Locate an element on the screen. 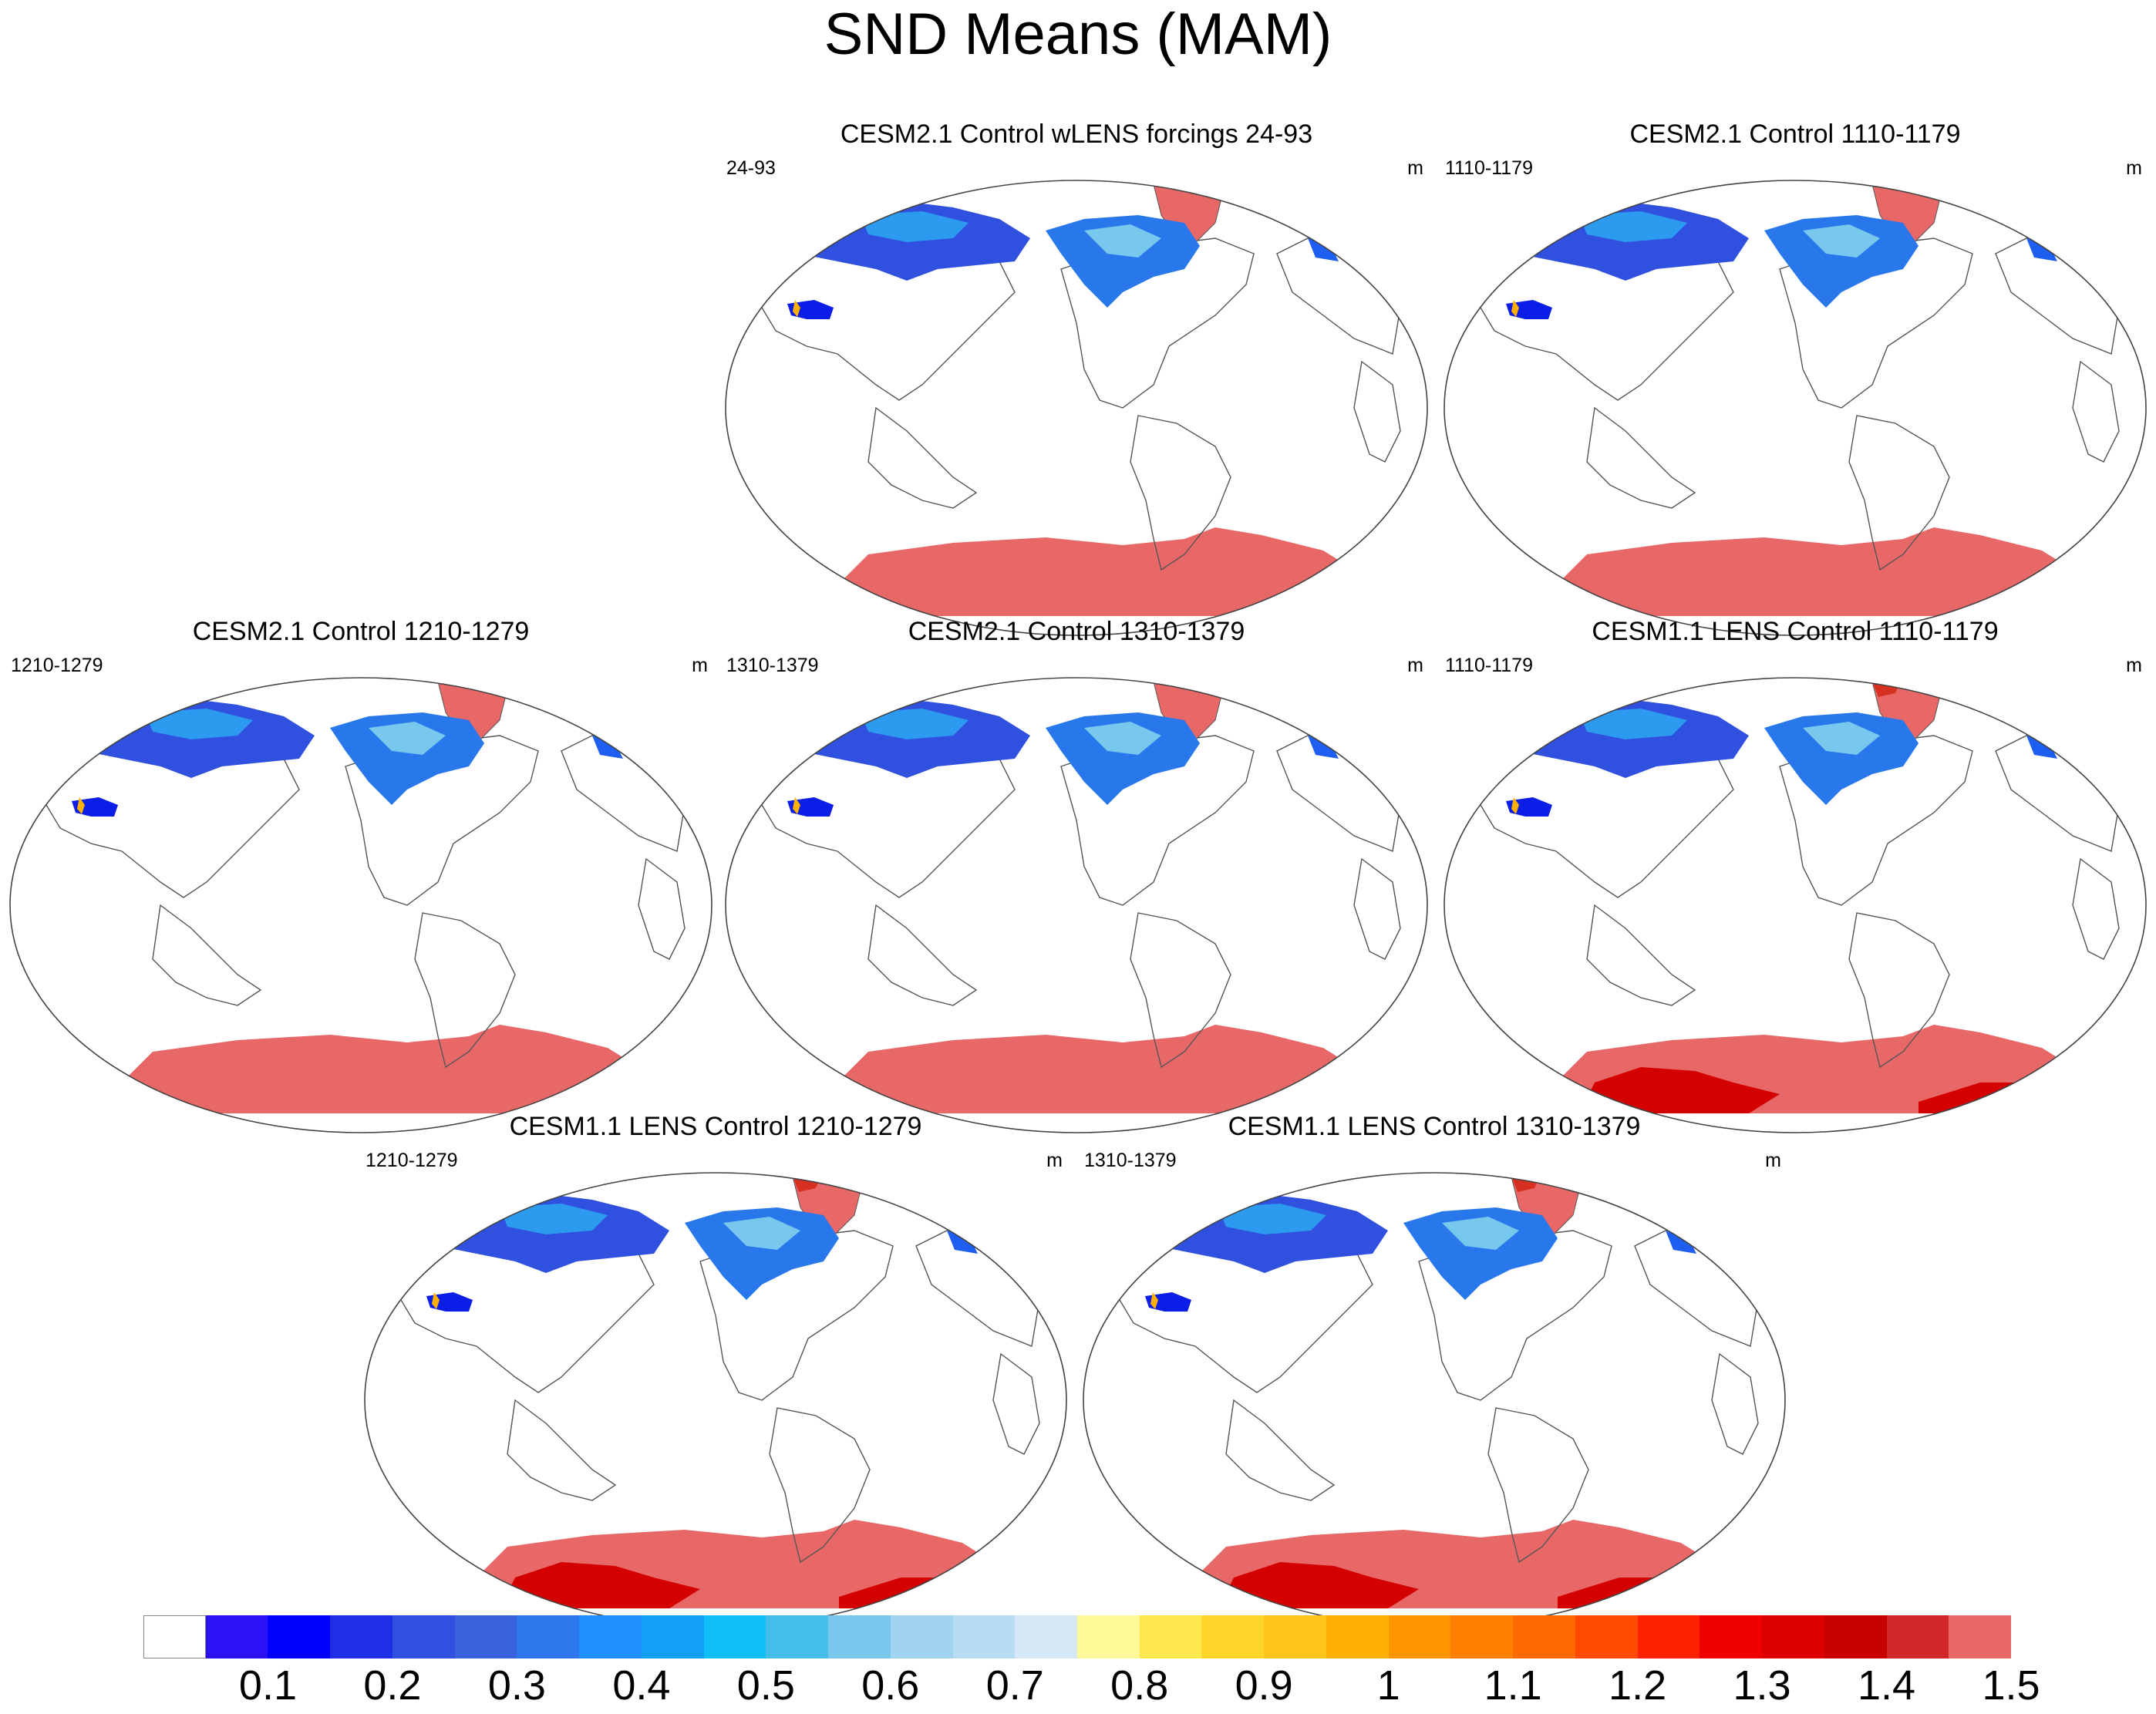  map-panel: CESM1.1 LENS Control 1110-1179 1110-1179 m is located at coordinates (1795, 888).